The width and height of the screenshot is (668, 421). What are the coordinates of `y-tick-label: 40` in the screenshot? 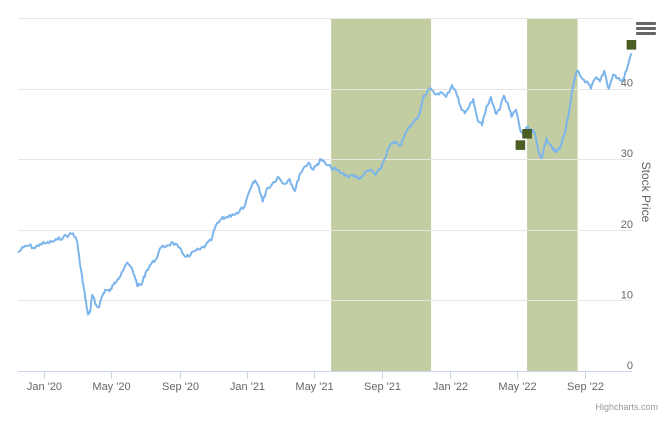 It's located at (627, 84).